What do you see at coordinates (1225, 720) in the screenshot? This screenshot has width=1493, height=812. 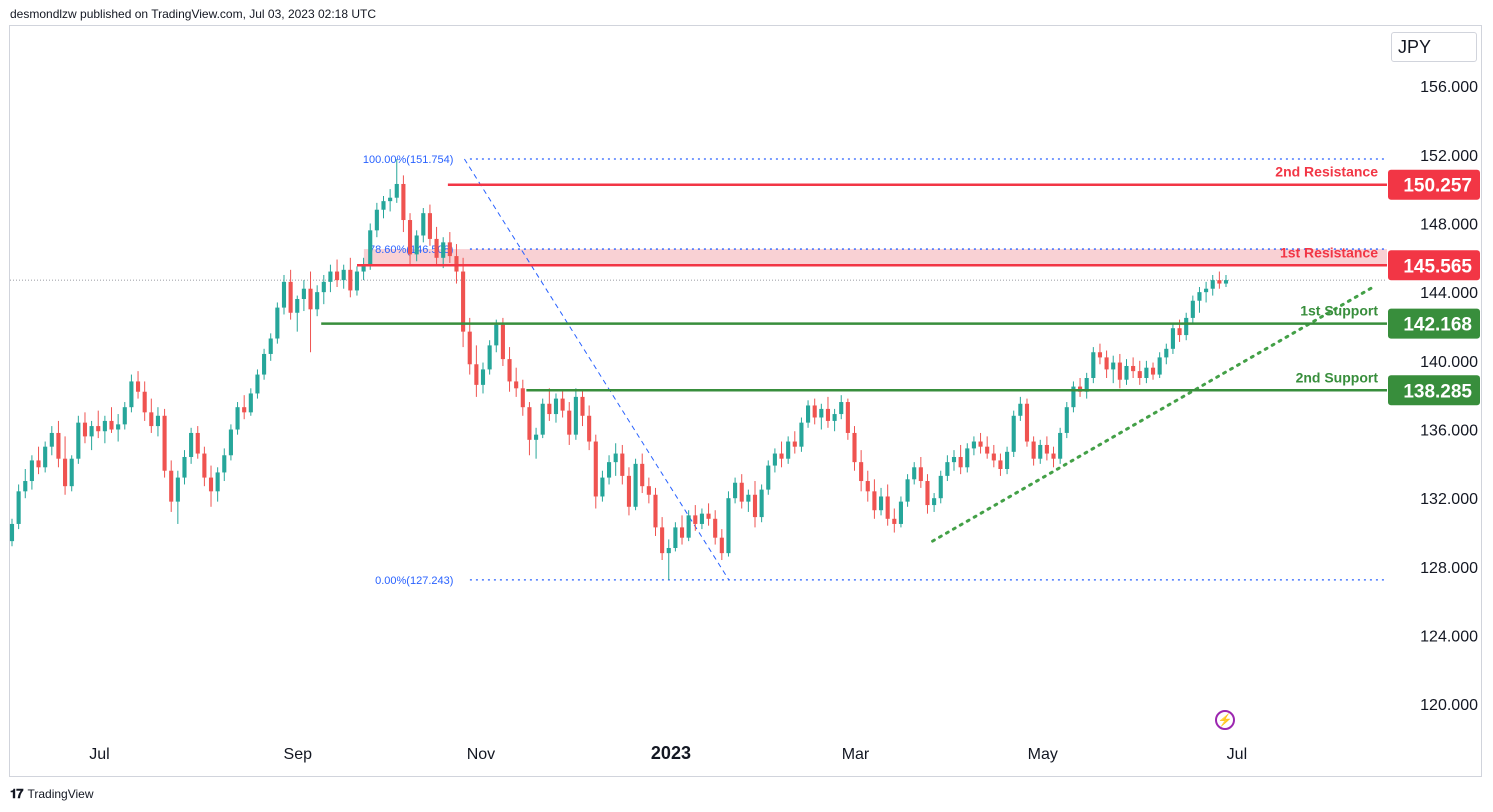 I see `flash-icon: ⚡` at bounding box center [1225, 720].